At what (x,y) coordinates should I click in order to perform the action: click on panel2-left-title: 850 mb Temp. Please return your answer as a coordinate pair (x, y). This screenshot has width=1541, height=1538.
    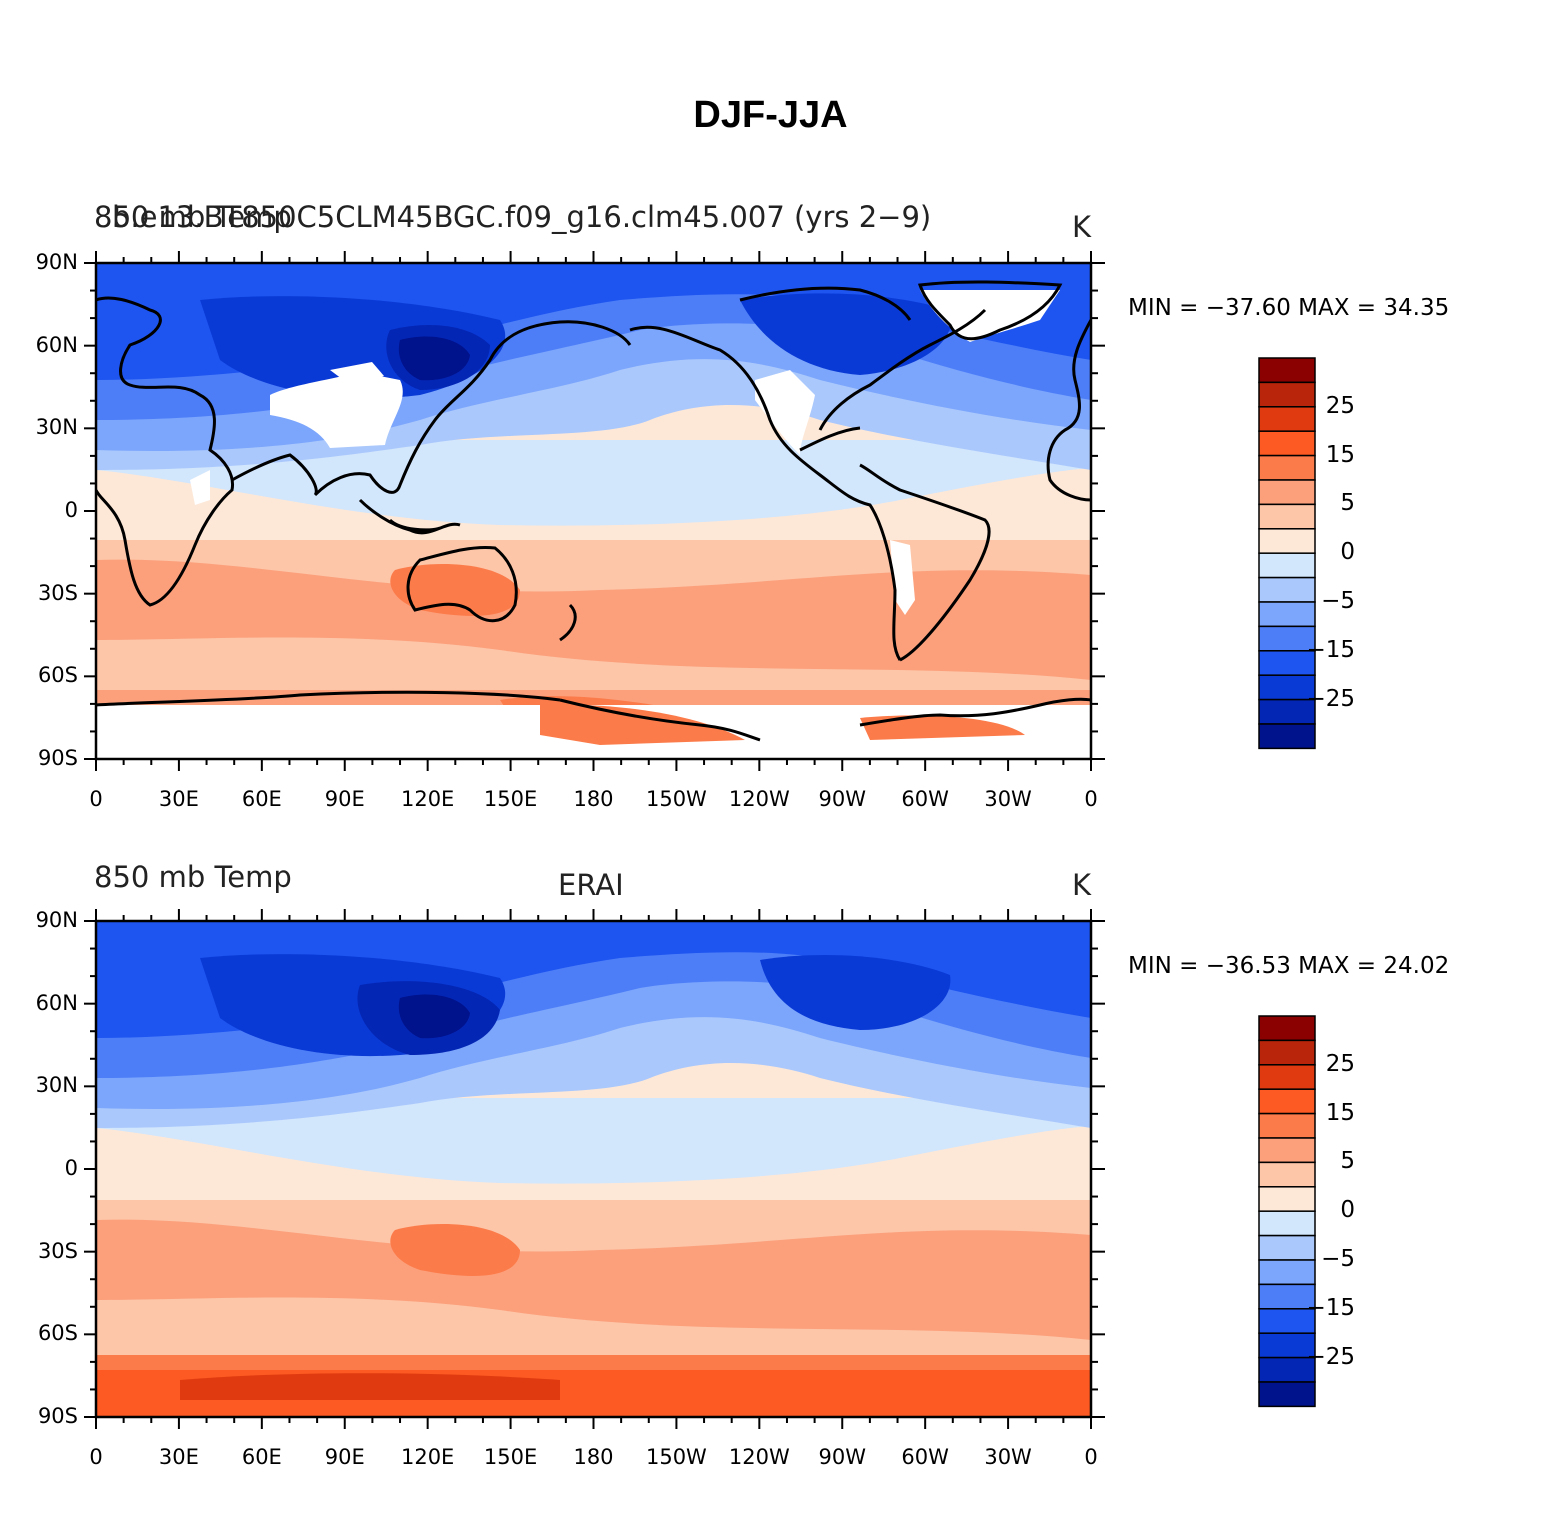
    Looking at the image, I should click on (193, 877).